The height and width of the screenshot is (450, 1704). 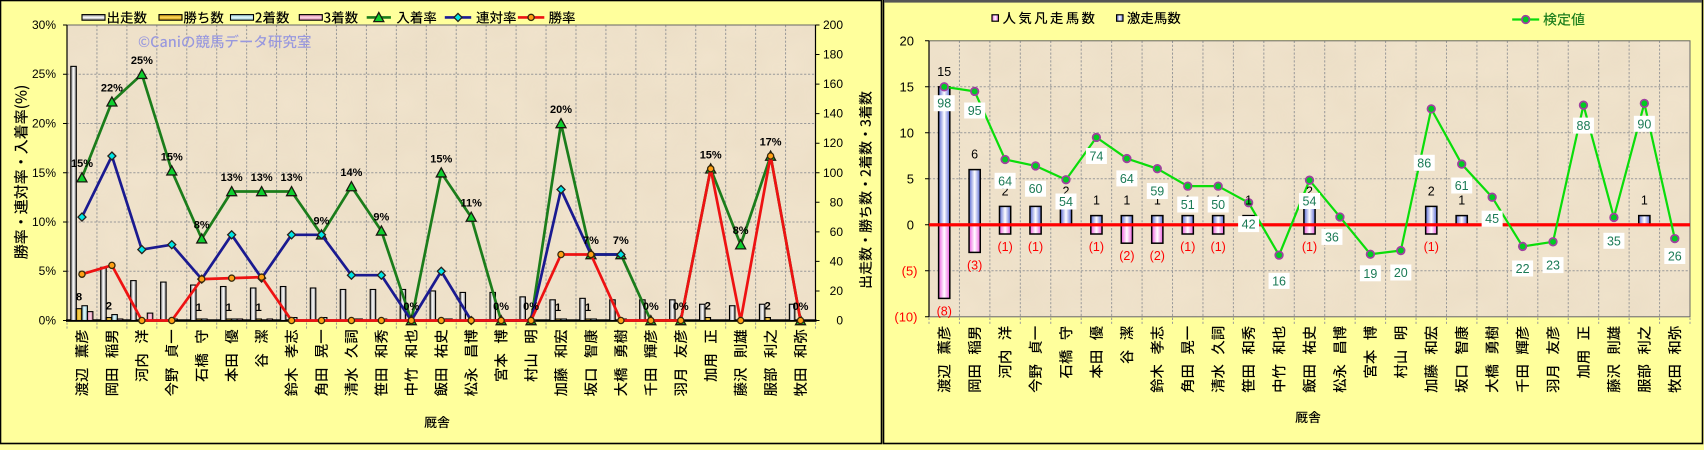 I want to click on svg-text: 8, so click(x=79, y=298).